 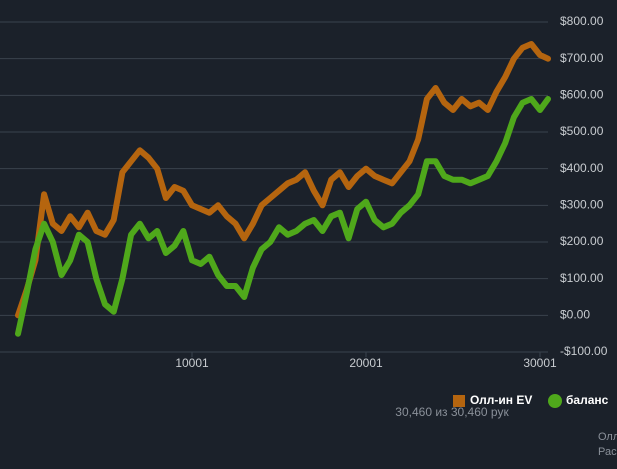 I want to click on y-tick-label: $700.00, so click(x=582, y=58).